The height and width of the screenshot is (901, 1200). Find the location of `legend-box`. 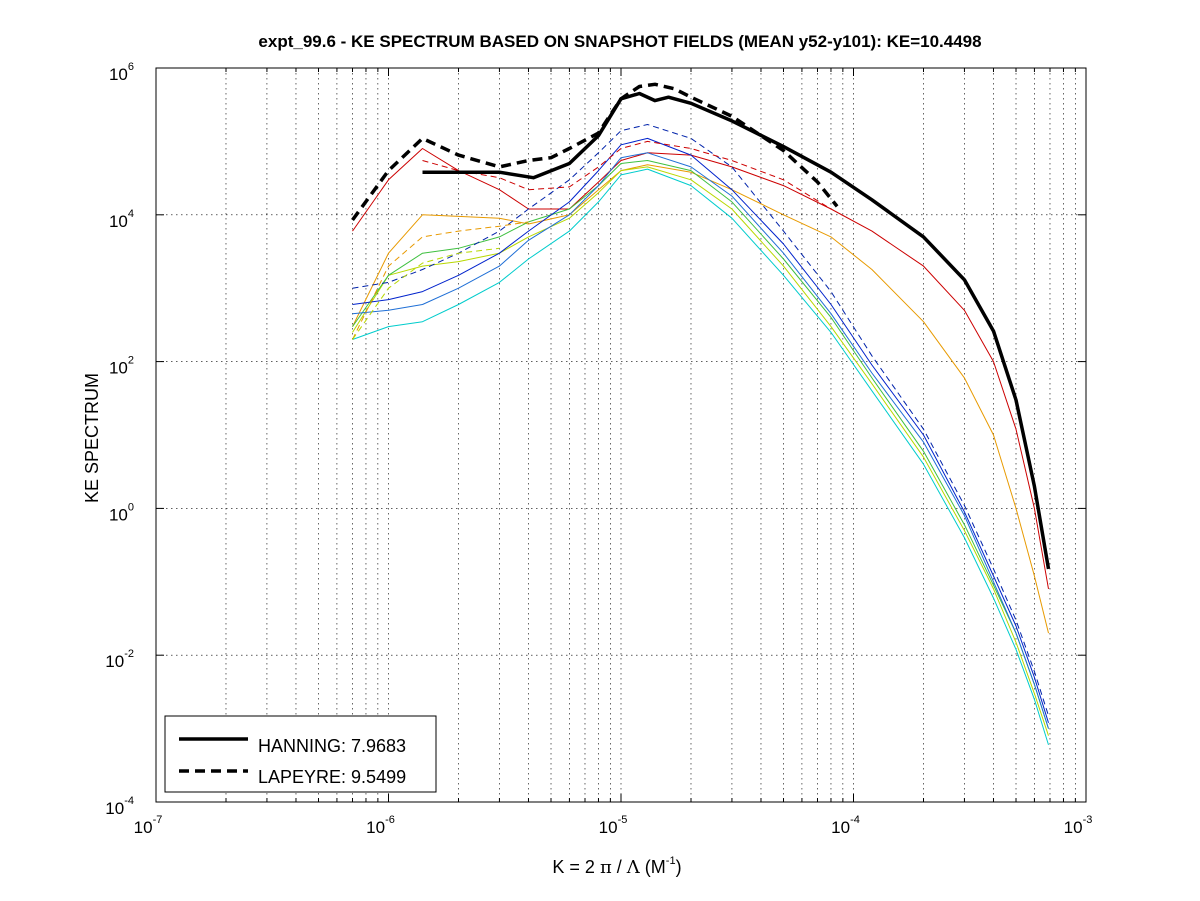

legend-box is located at coordinates (300, 754).